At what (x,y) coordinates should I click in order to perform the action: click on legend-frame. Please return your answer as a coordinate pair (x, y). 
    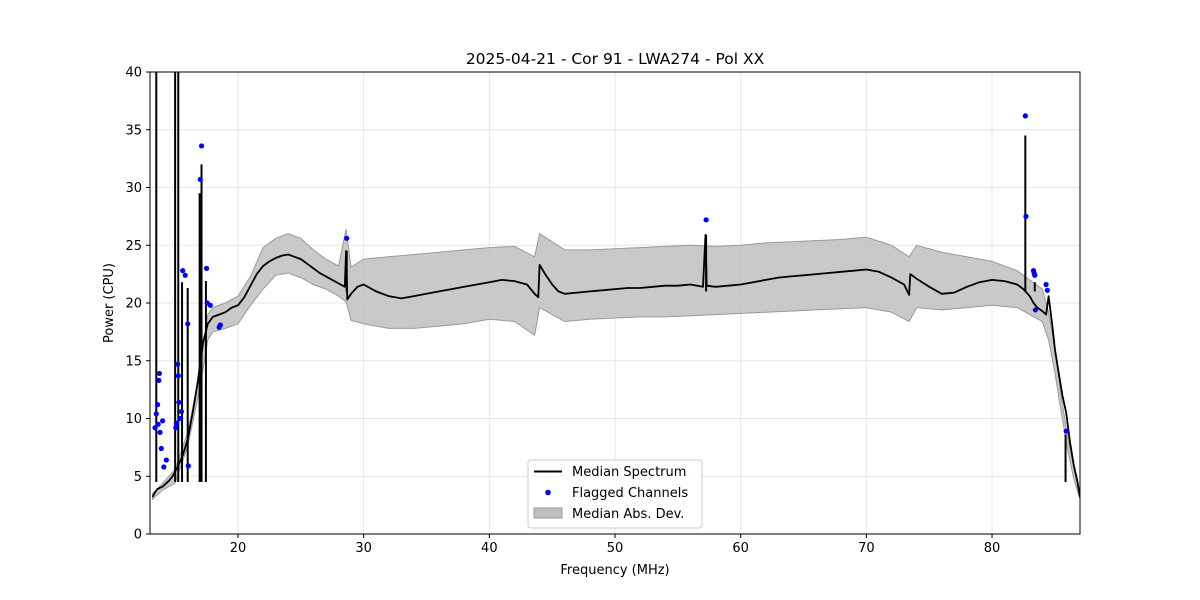
    Looking at the image, I should click on (615, 494).